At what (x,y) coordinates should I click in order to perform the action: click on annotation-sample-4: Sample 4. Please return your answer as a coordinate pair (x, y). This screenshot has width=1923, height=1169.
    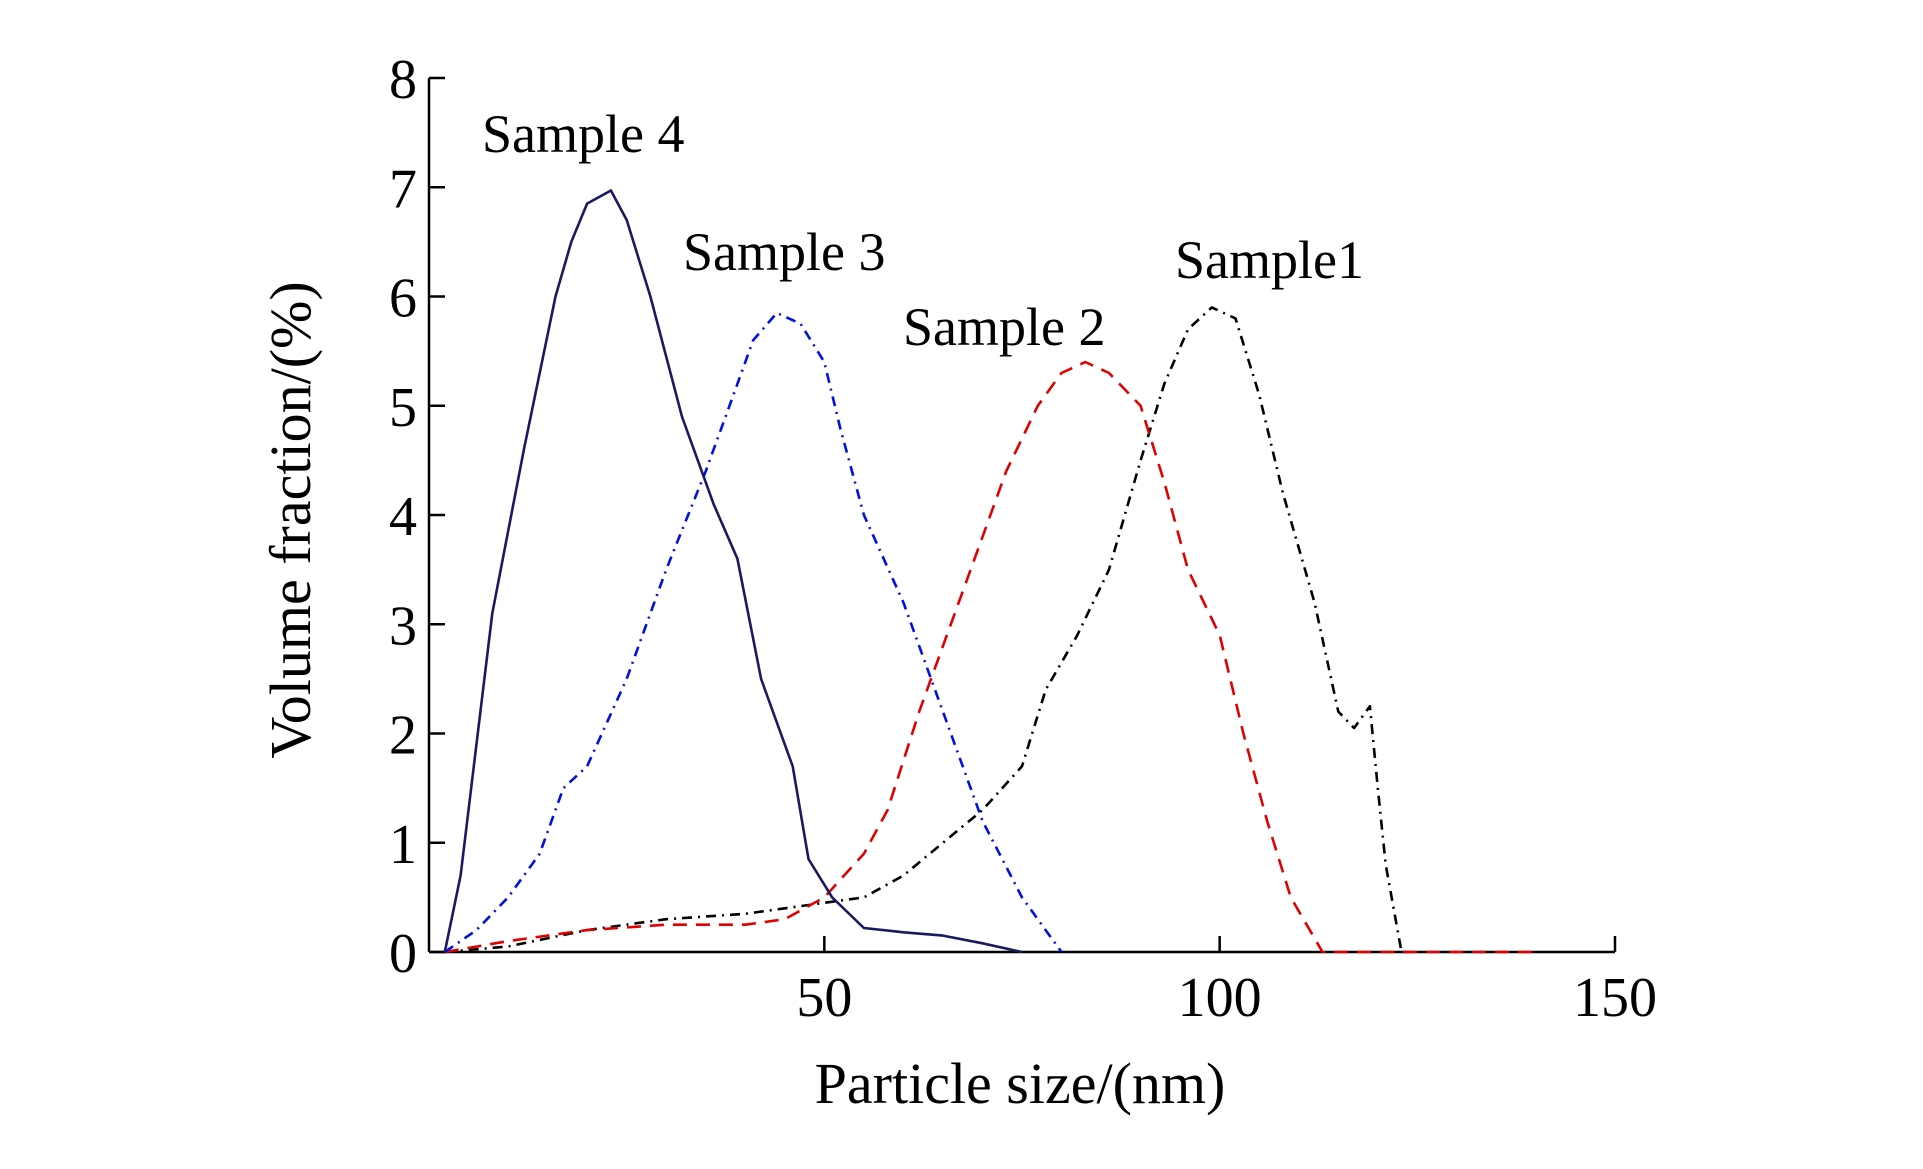
    Looking at the image, I should click on (583, 134).